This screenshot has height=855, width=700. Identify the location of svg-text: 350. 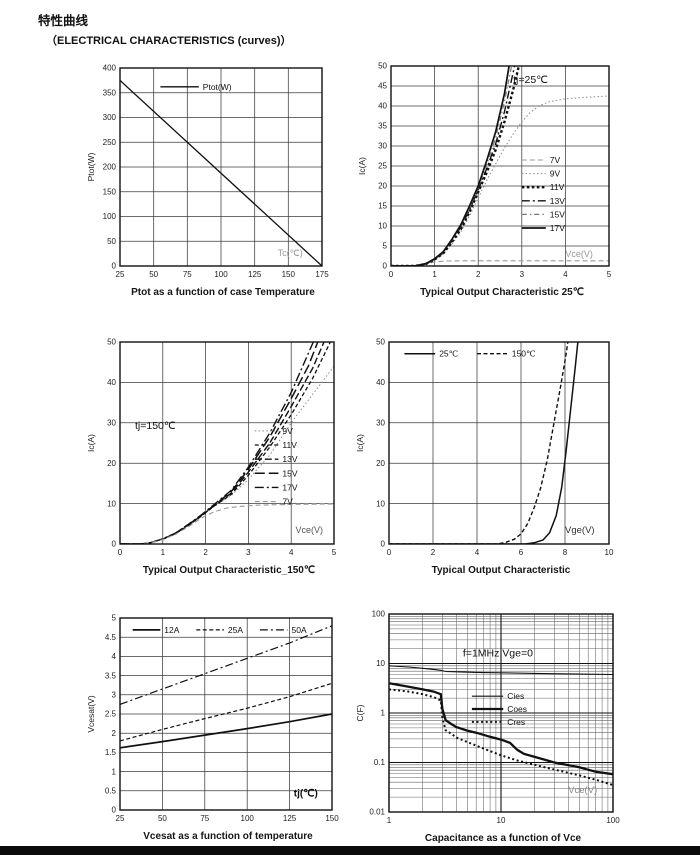
(110, 93).